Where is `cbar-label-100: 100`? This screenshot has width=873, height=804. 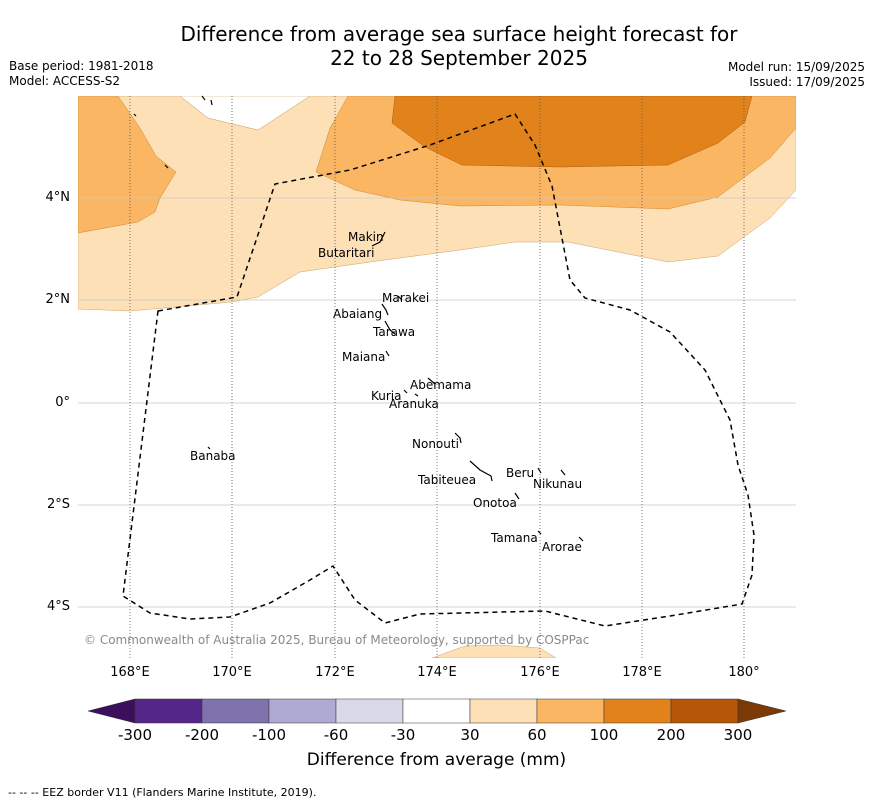 cbar-label-100: 100 is located at coordinates (604, 735).